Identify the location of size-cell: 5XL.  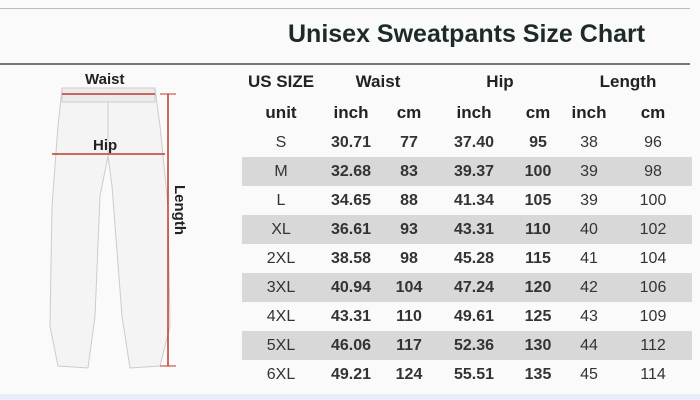
(281, 345).